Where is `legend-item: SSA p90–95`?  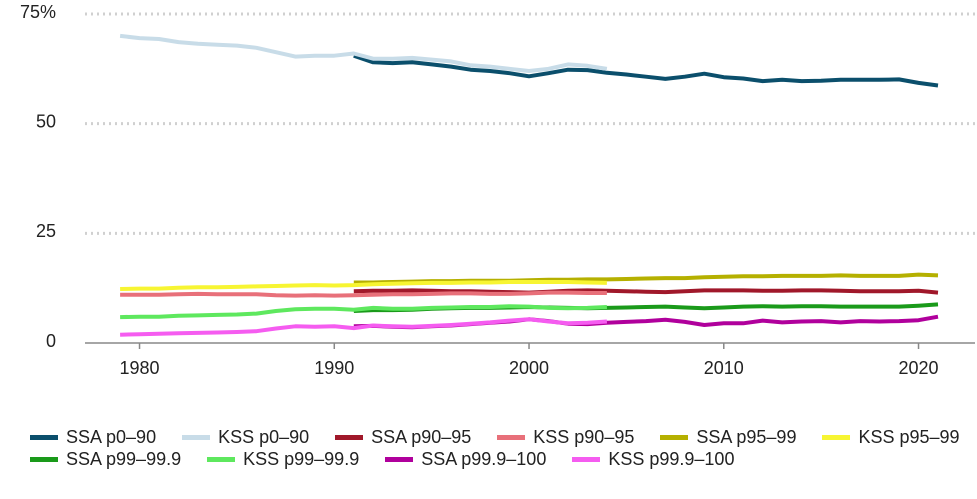
legend-item: SSA p90–95 is located at coordinates (403, 437).